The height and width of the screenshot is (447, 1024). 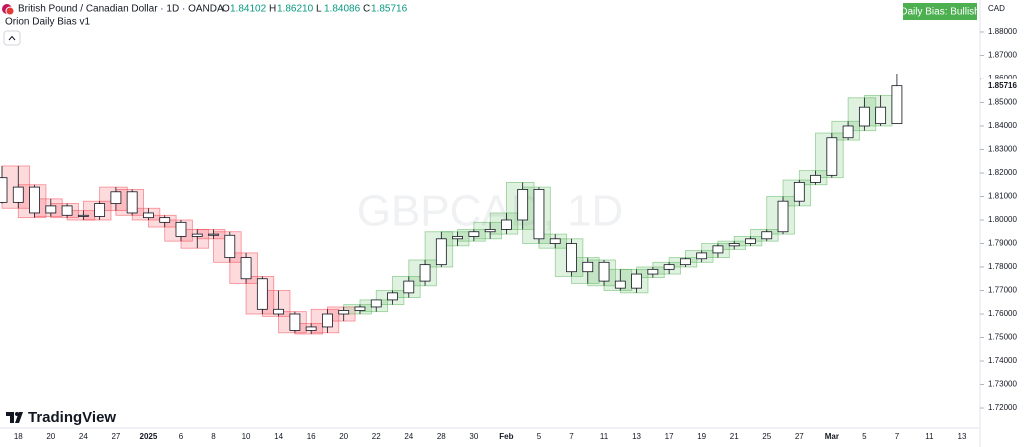 What do you see at coordinates (1002, 125) in the screenshot?
I see `y-tick-label: 1.84000` at bounding box center [1002, 125].